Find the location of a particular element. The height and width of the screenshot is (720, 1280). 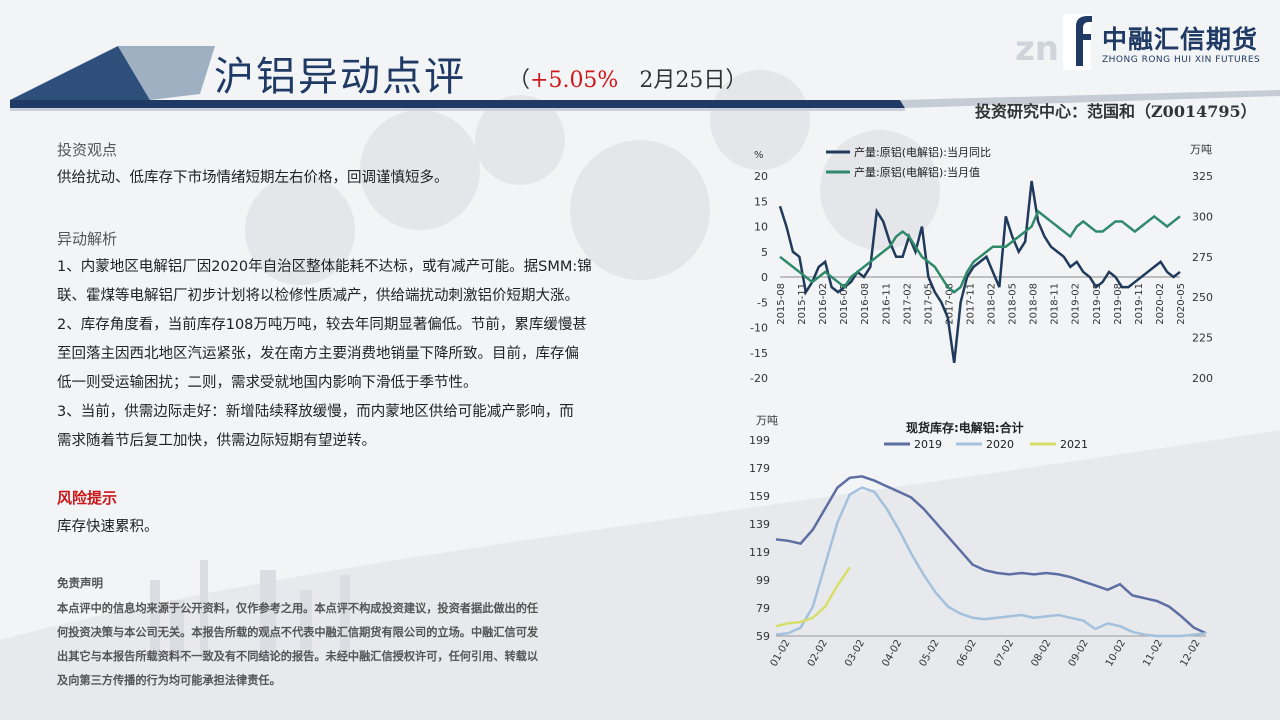

disclaimer-title: 免责声明 is located at coordinates (80, 583).